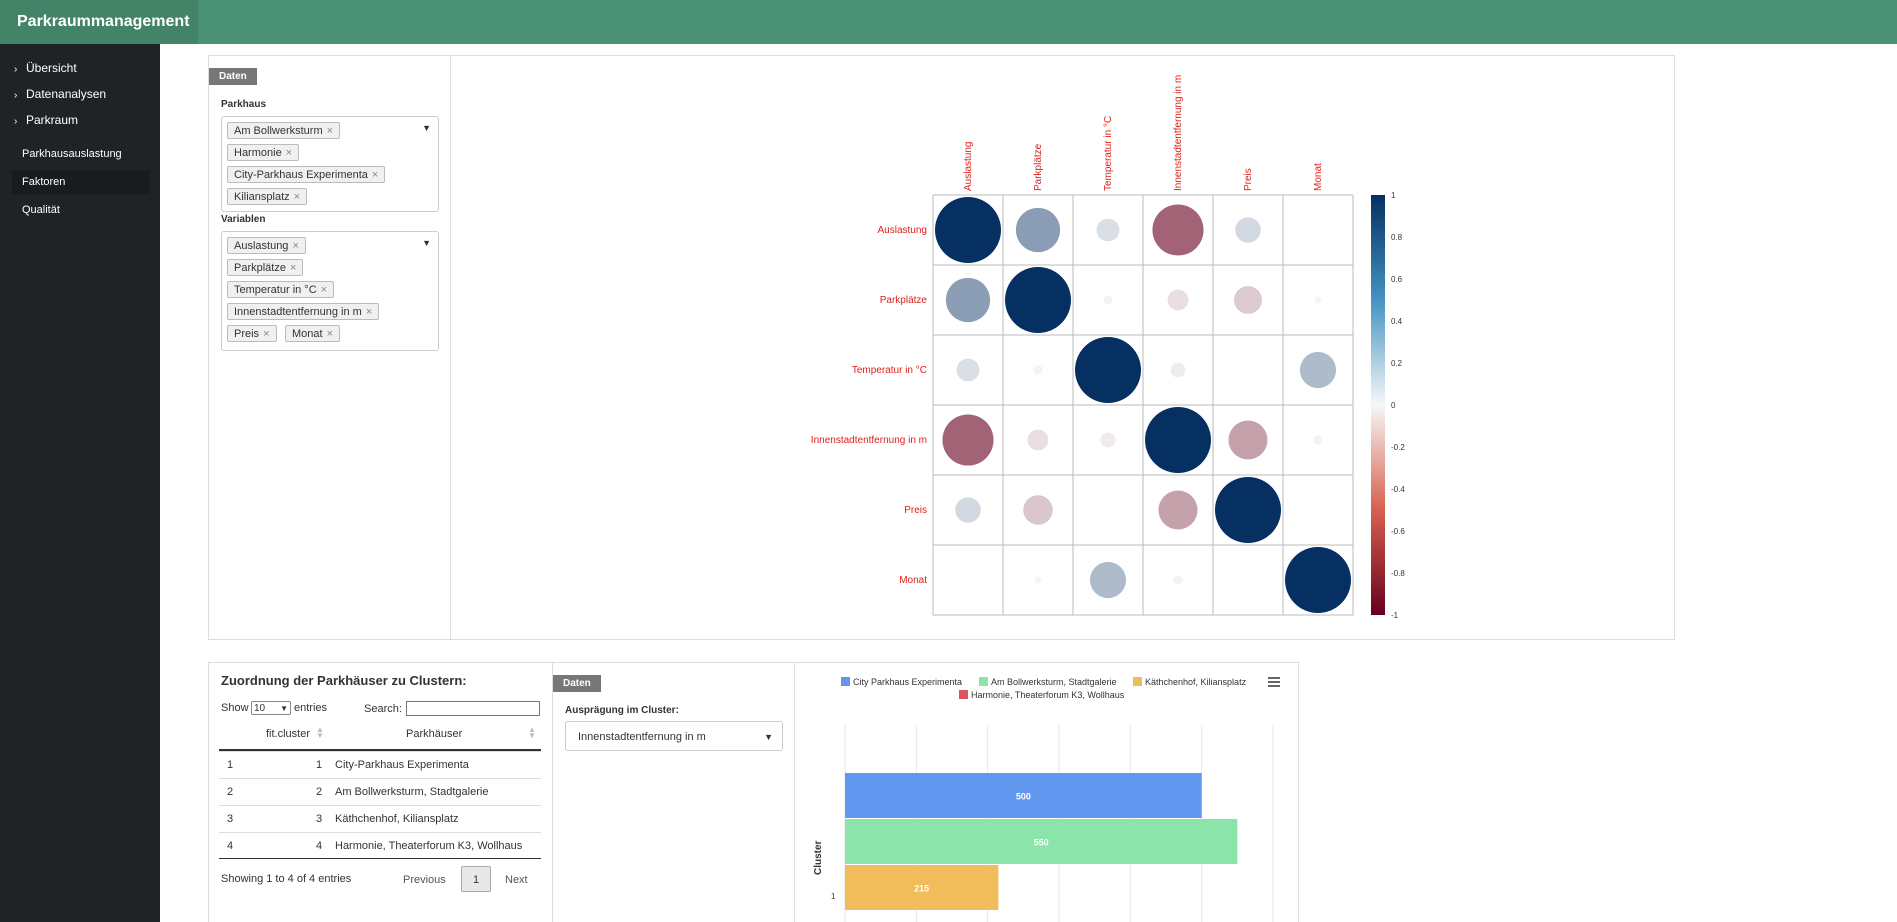 Image resolution: width=1897 pixels, height=922 pixels. What do you see at coordinates (1054, 682) in the screenshot?
I see `legend-label: Am Bollwerksturm, Stadtgalerie` at bounding box center [1054, 682].